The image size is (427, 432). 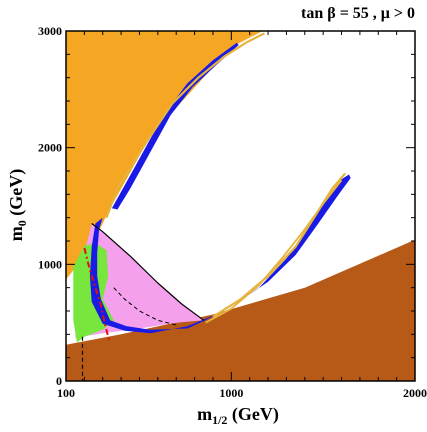 What do you see at coordinates (252, 414) in the screenshot?
I see `x-axis-title-unit: (GeV)` at bounding box center [252, 414].